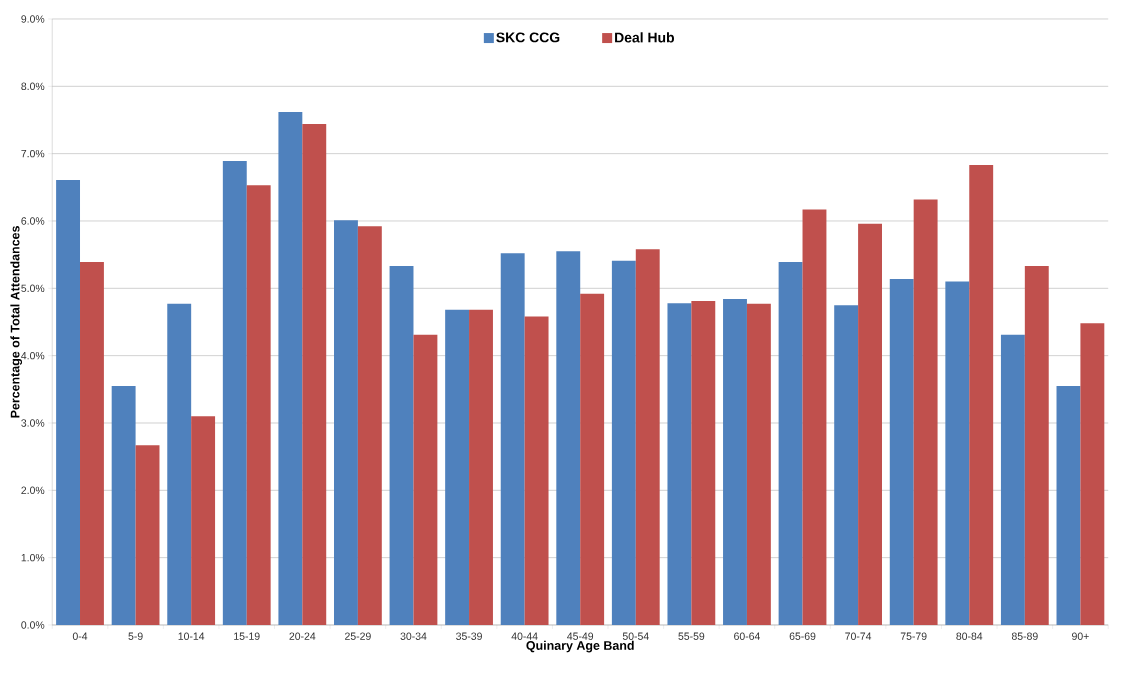 This screenshot has height=686, width=1140. What do you see at coordinates (33, 625) in the screenshot?
I see `y-tick-label: 0.0%` at bounding box center [33, 625].